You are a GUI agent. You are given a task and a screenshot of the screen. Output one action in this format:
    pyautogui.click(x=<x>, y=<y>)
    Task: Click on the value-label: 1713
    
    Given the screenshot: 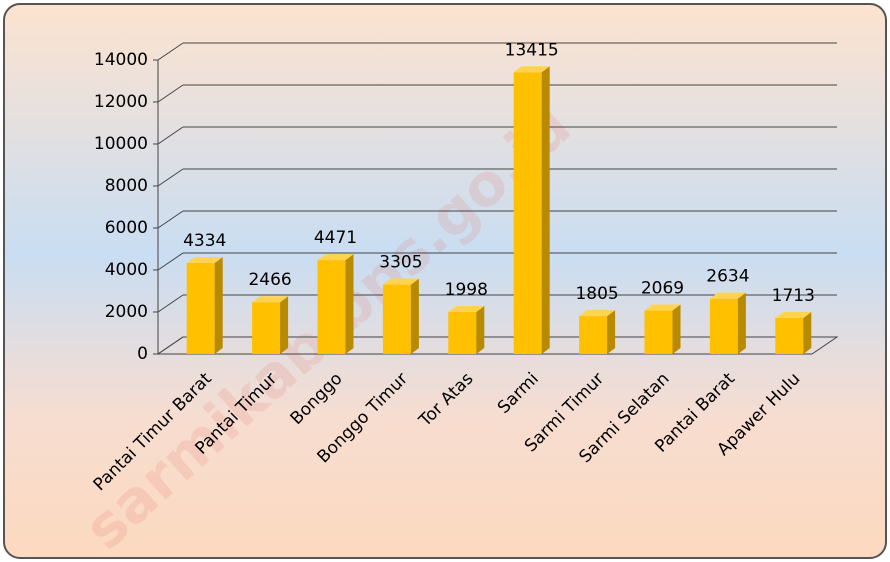 What is the action you would take?
    pyautogui.click(x=793, y=296)
    